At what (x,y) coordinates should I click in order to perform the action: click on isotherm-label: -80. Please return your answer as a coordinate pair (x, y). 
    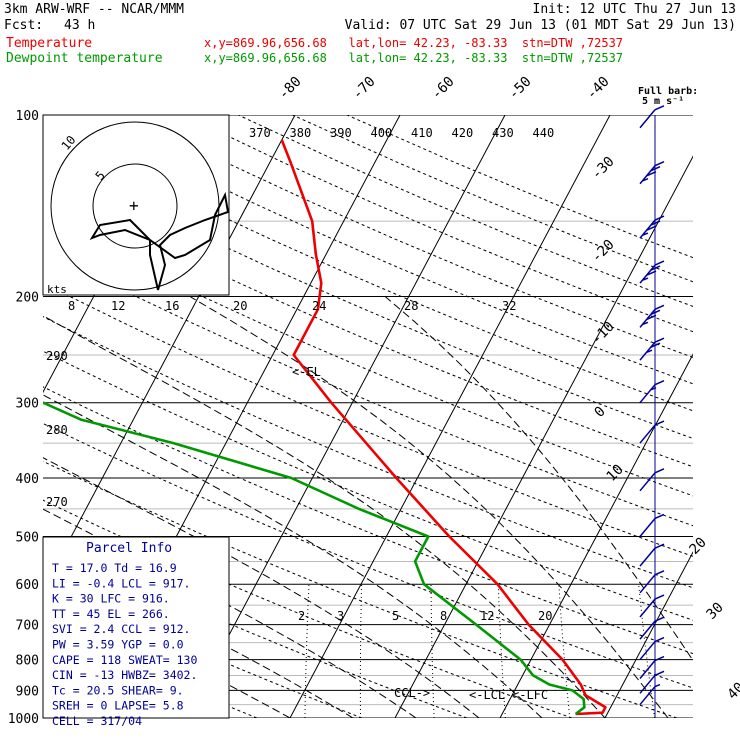
    Looking at the image, I should click on (290, 88).